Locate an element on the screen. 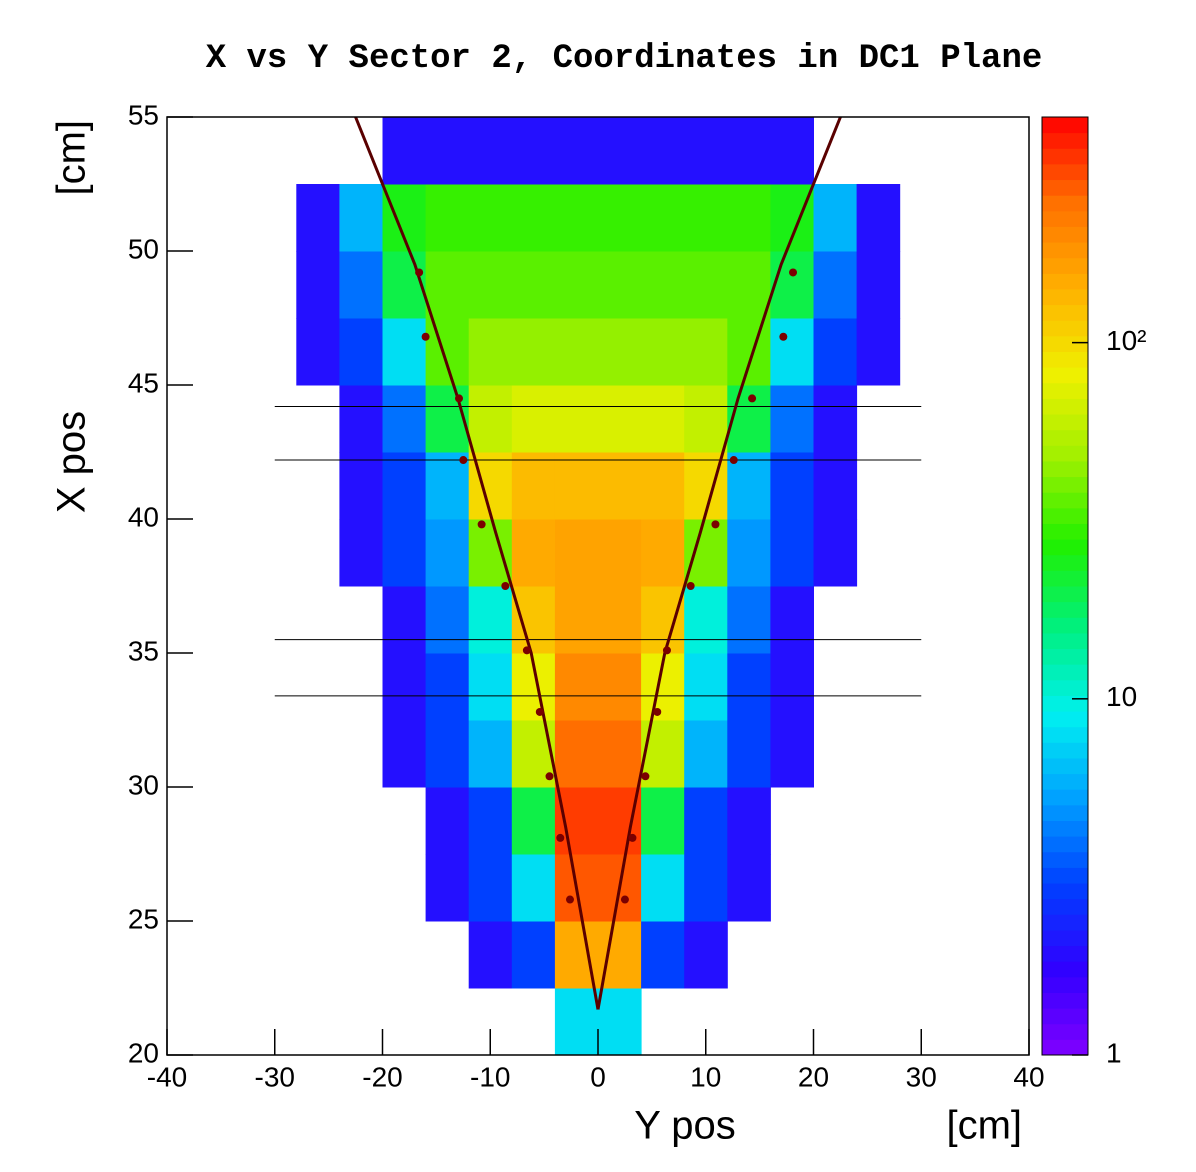  x-tick-label: -40 is located at coordinates (167, 1076).